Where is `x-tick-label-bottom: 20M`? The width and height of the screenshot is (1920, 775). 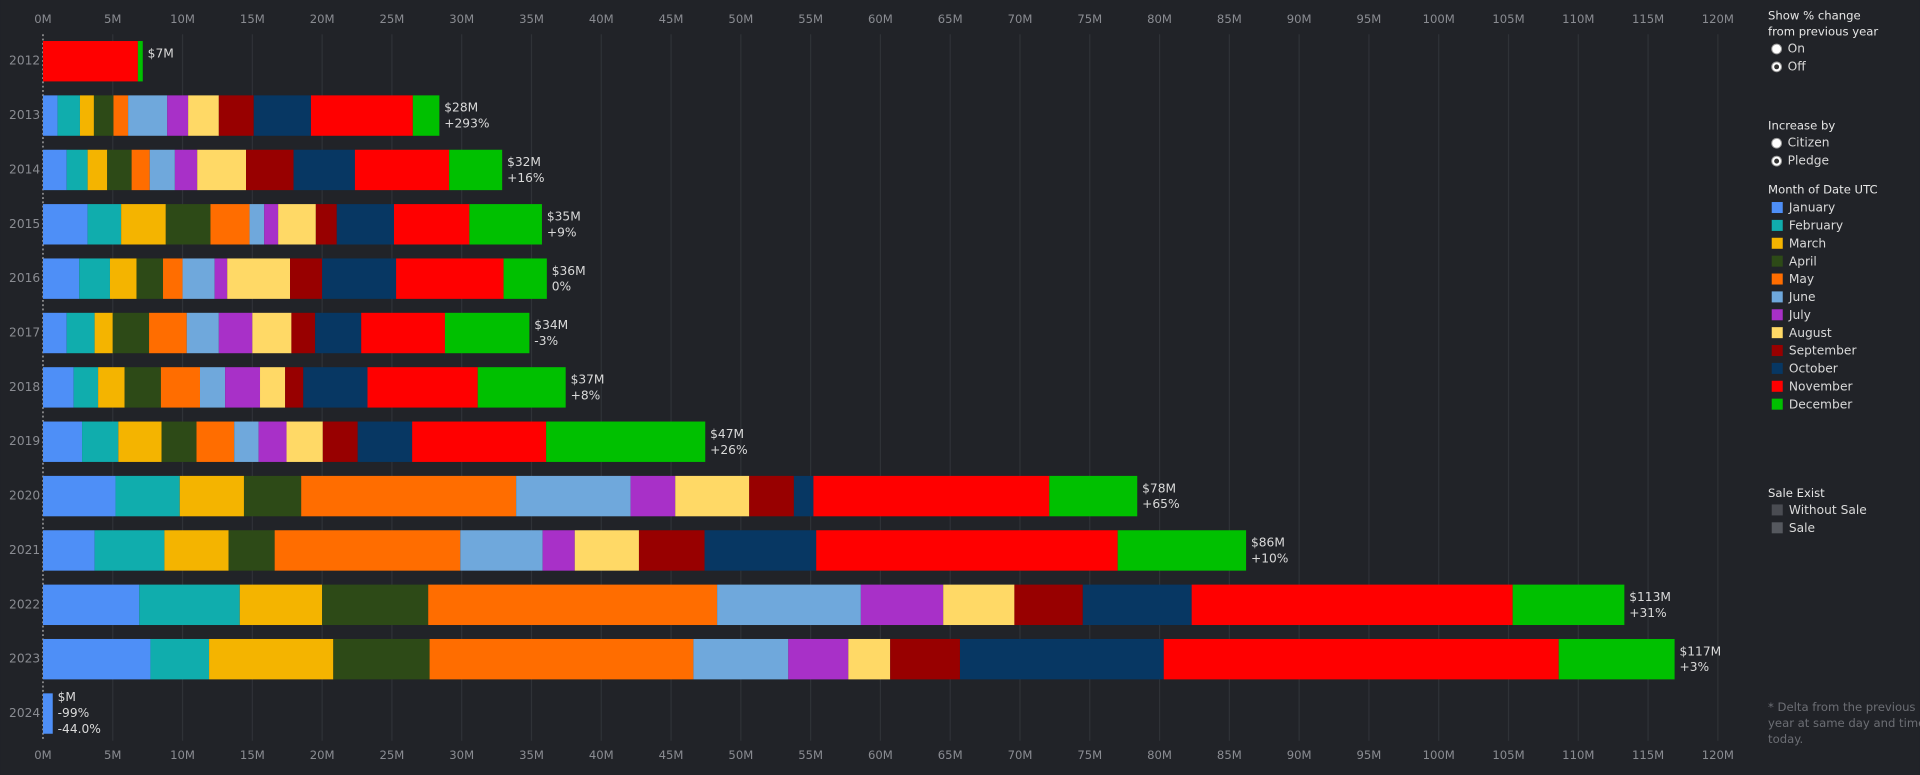
x-tick-label-bottom: 20M is located at coordinates (322, 755).